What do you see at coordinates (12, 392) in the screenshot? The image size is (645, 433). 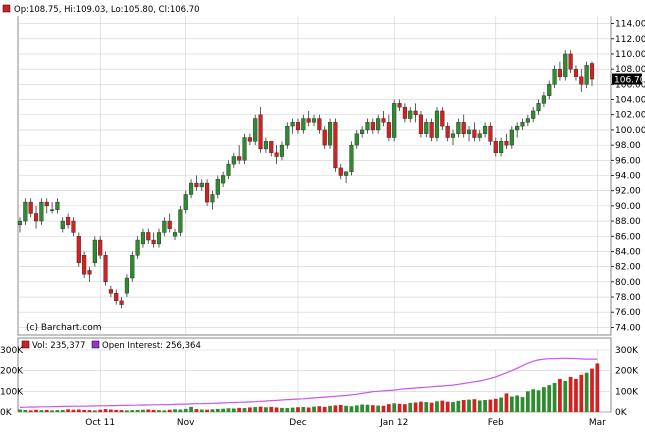 I see `volume-tick-label-left: 100K` at bounding box center [12, 392].